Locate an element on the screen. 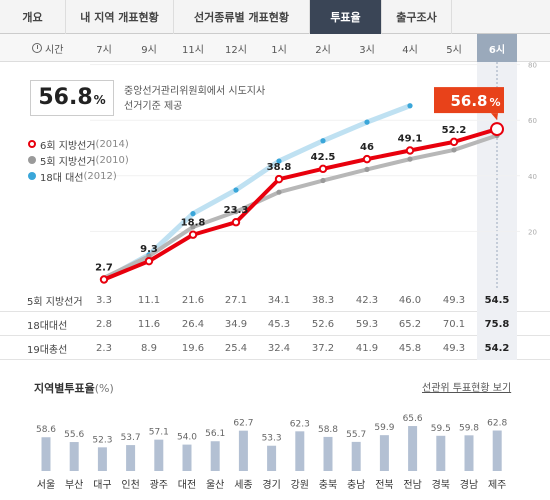 This screenshot has height=500, width=550. hour-tab: 3시 is located at coordinates (367, 50).